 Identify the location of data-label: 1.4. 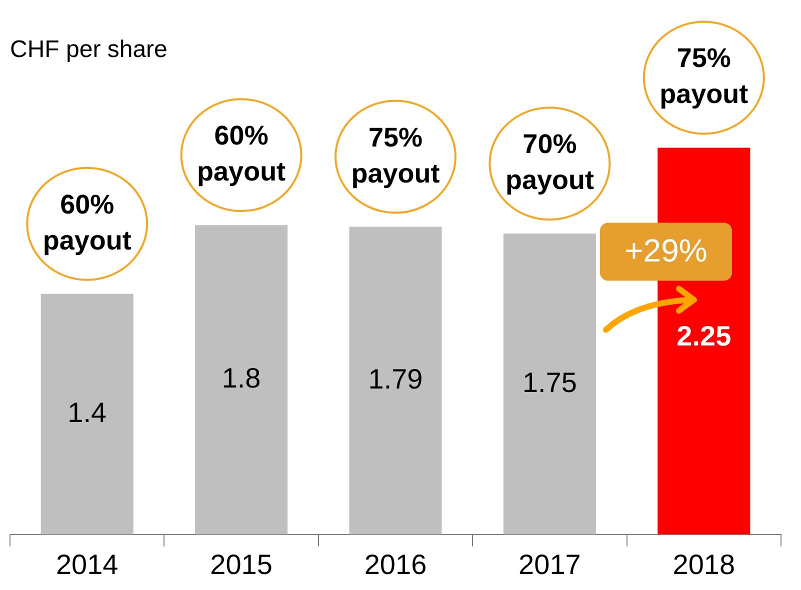
(87, 412).